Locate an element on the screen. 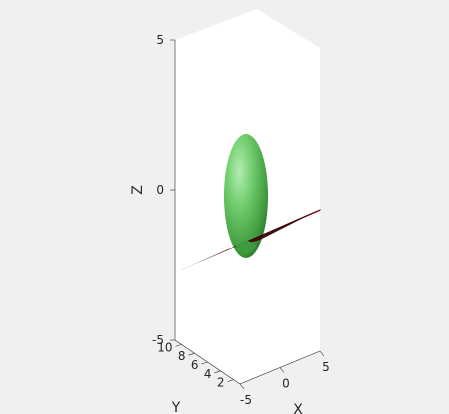 Image resolution: width=449 pixels, height=414 pixels. x-axis-label: X is located at coordinates (298, 408).